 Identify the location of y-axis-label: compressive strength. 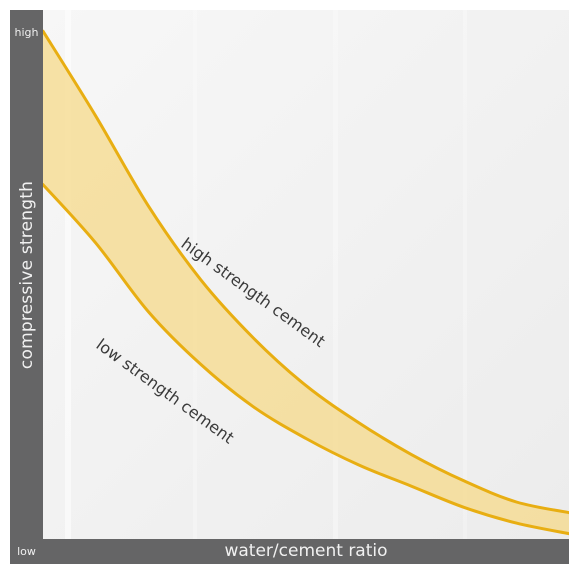
(26, 274).